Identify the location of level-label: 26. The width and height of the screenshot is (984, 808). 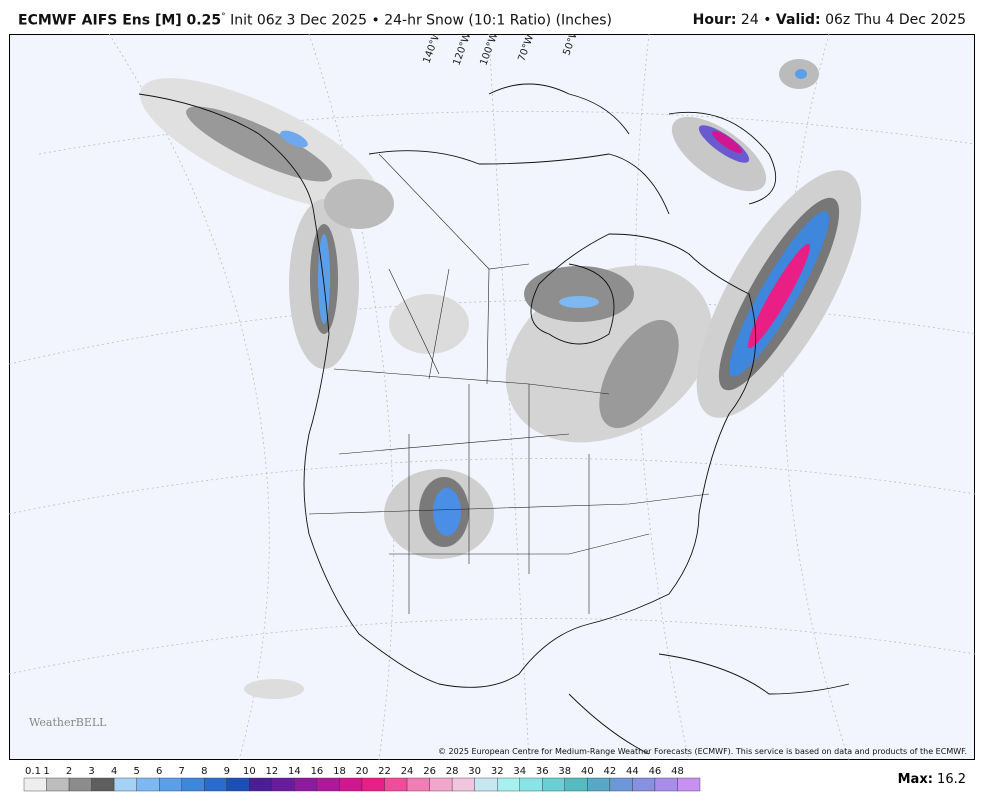
(429, 771).